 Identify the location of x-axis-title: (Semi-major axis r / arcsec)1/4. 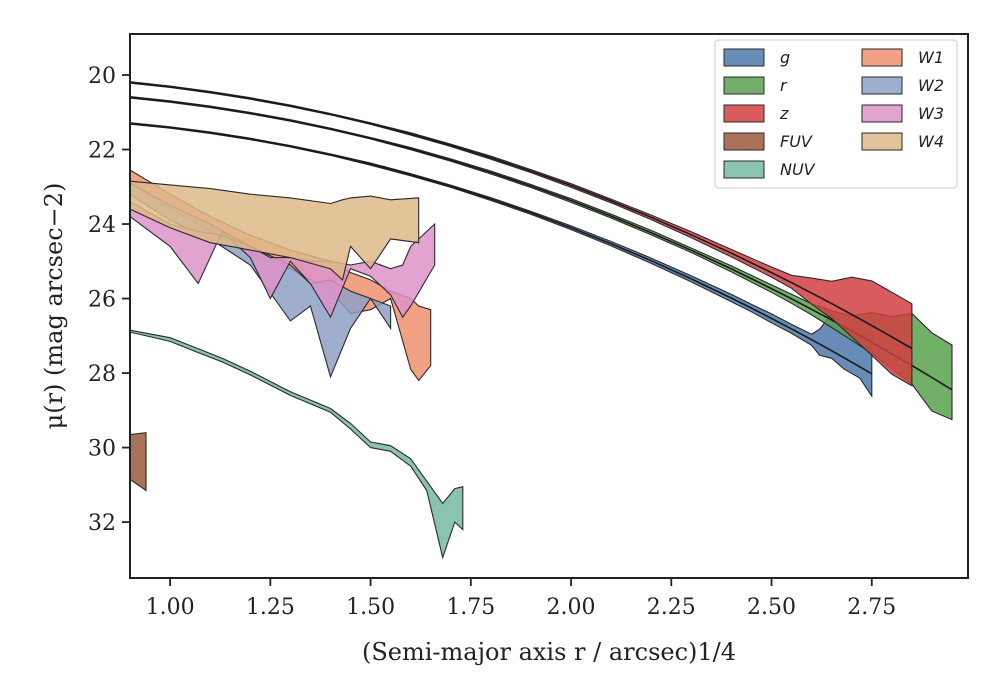
(549, 652).